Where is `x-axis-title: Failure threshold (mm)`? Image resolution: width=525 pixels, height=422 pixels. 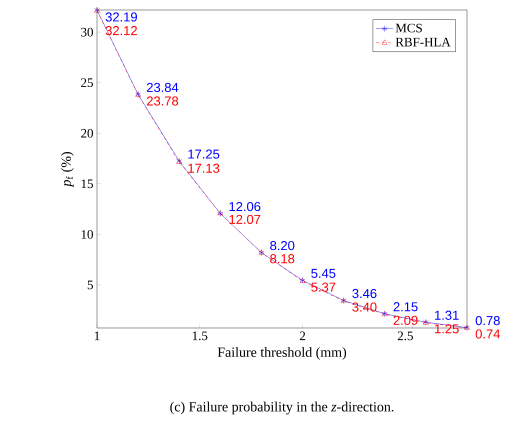
x-axis-title: Failure threshold (mm) is located at coordinates (282, 353).